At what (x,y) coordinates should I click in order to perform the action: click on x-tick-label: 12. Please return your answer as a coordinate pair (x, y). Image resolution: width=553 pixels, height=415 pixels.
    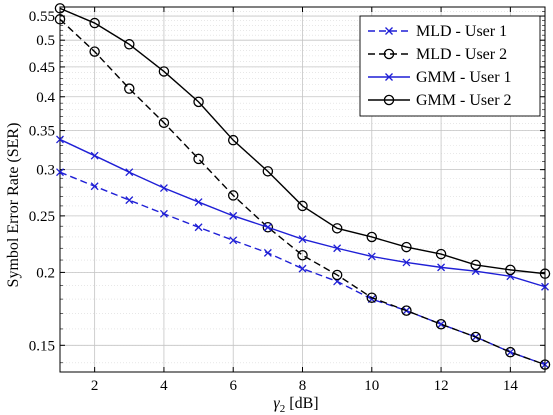
    Looking at the image, I should click on (441, 386).